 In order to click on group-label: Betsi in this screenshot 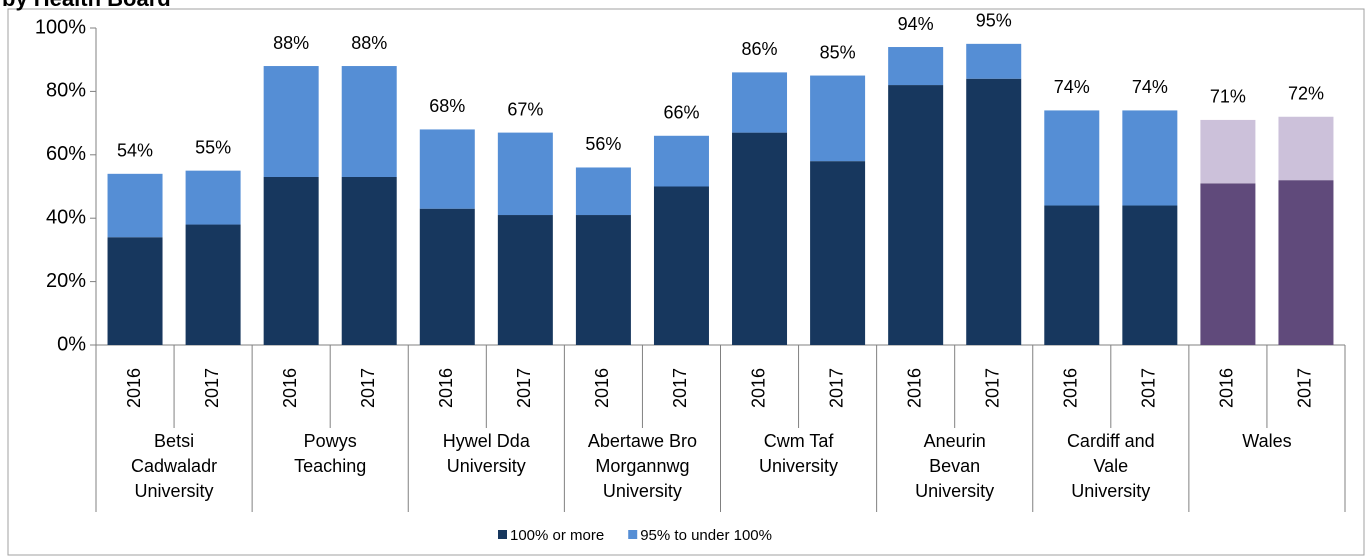, I will do `click(174, 441)`.